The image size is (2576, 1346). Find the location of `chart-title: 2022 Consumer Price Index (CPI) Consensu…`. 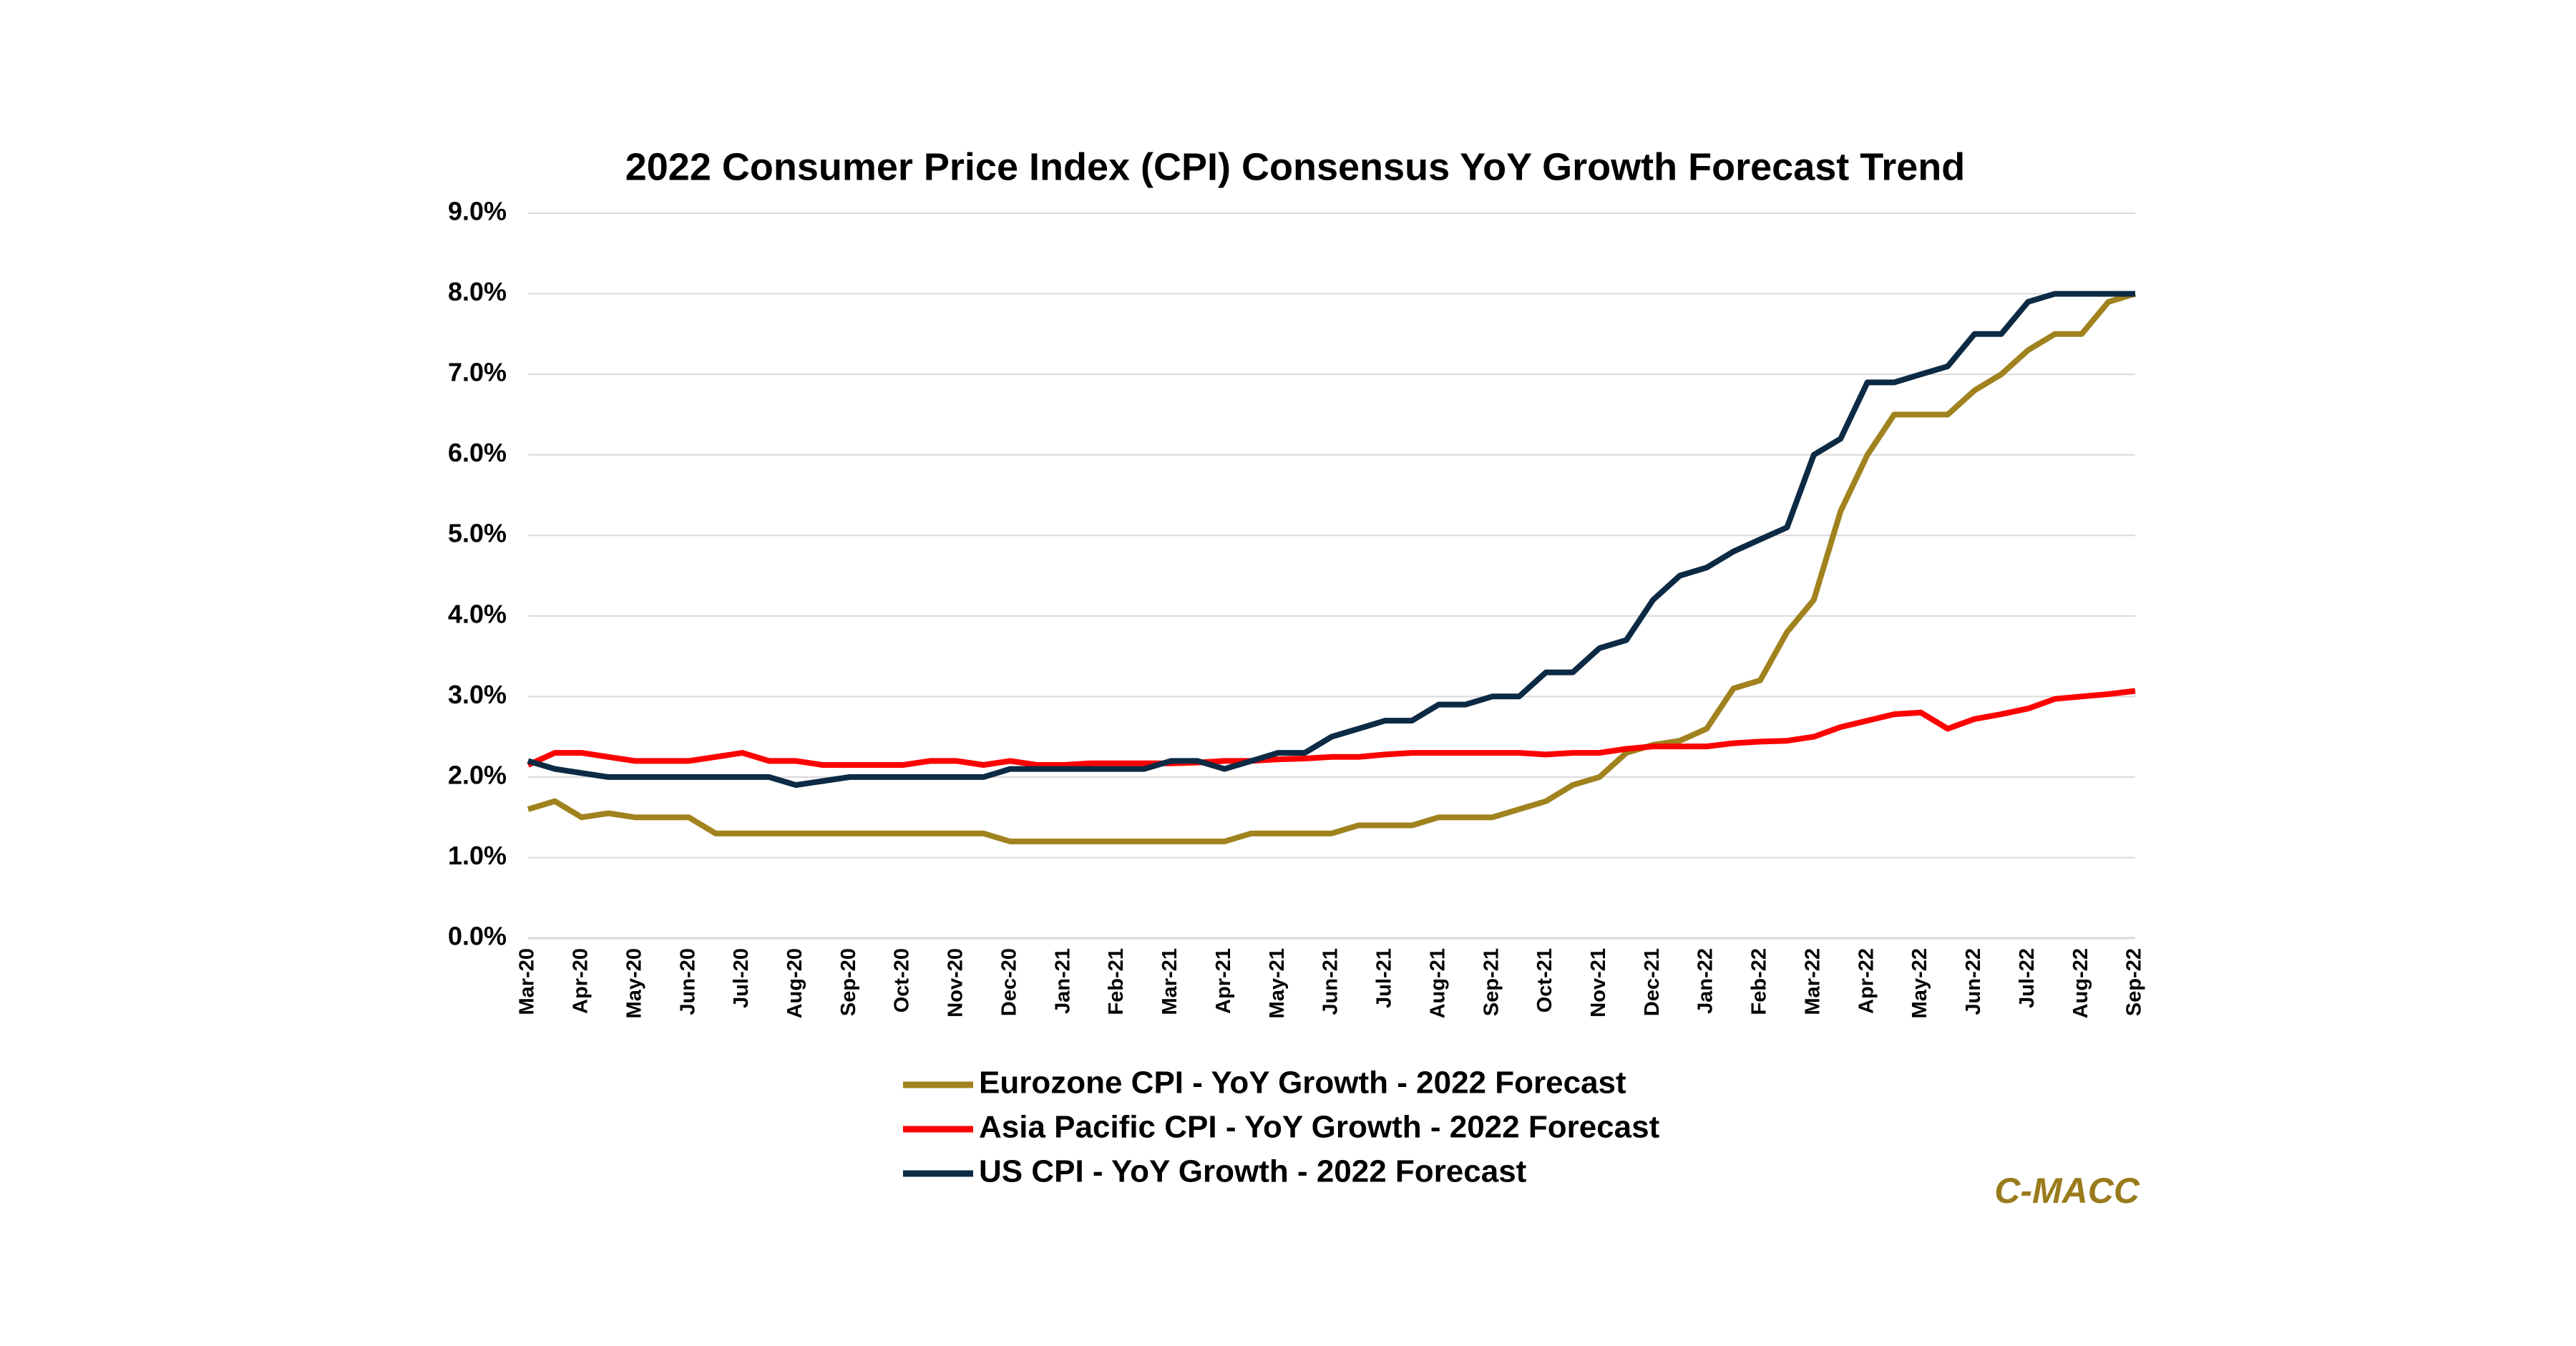

chart-title: 2022 Consumer Price Index (CPI) Consensu… is located at coordinates (1295, 166).